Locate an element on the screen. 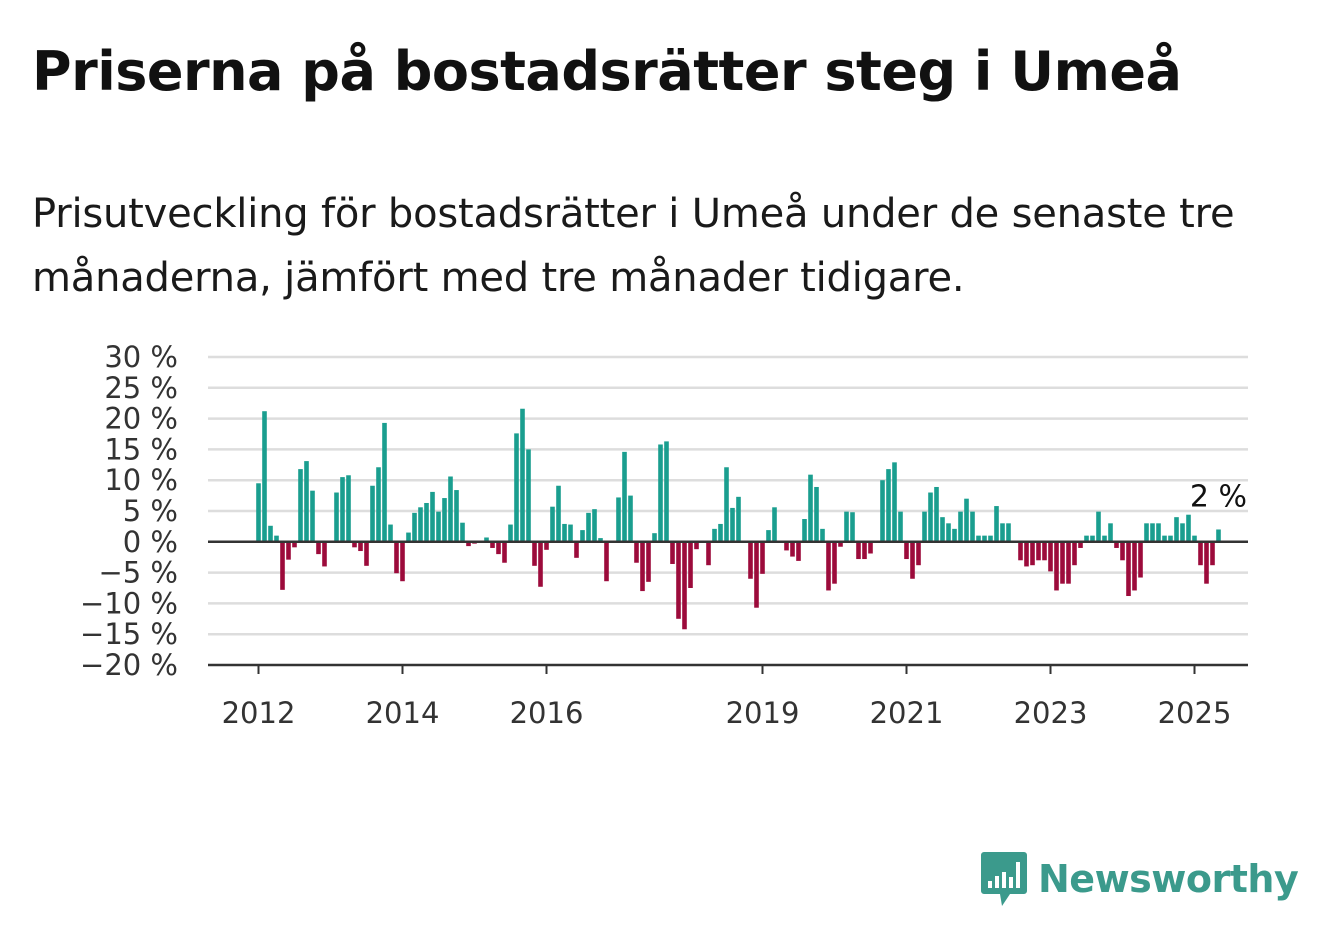 The height and width of the screenshot is (939, 1322). y-tick-label: −20 % is located at coordinates (129, 665).